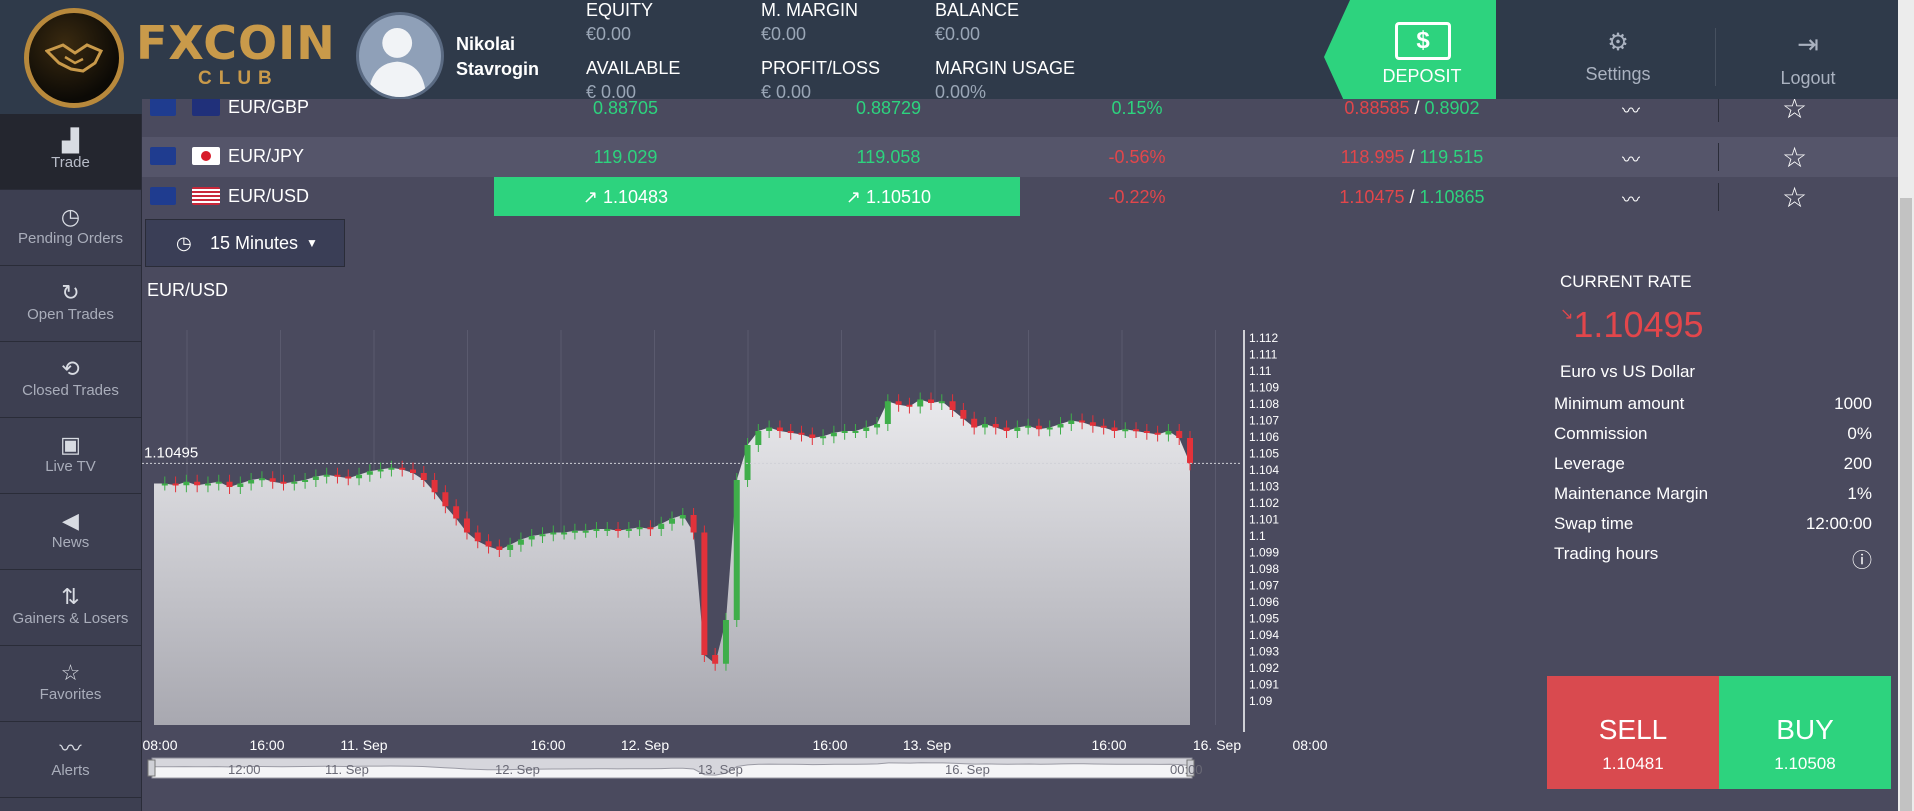 The image size is (1914, 811). I want to click on avatar, so click(400, 56).